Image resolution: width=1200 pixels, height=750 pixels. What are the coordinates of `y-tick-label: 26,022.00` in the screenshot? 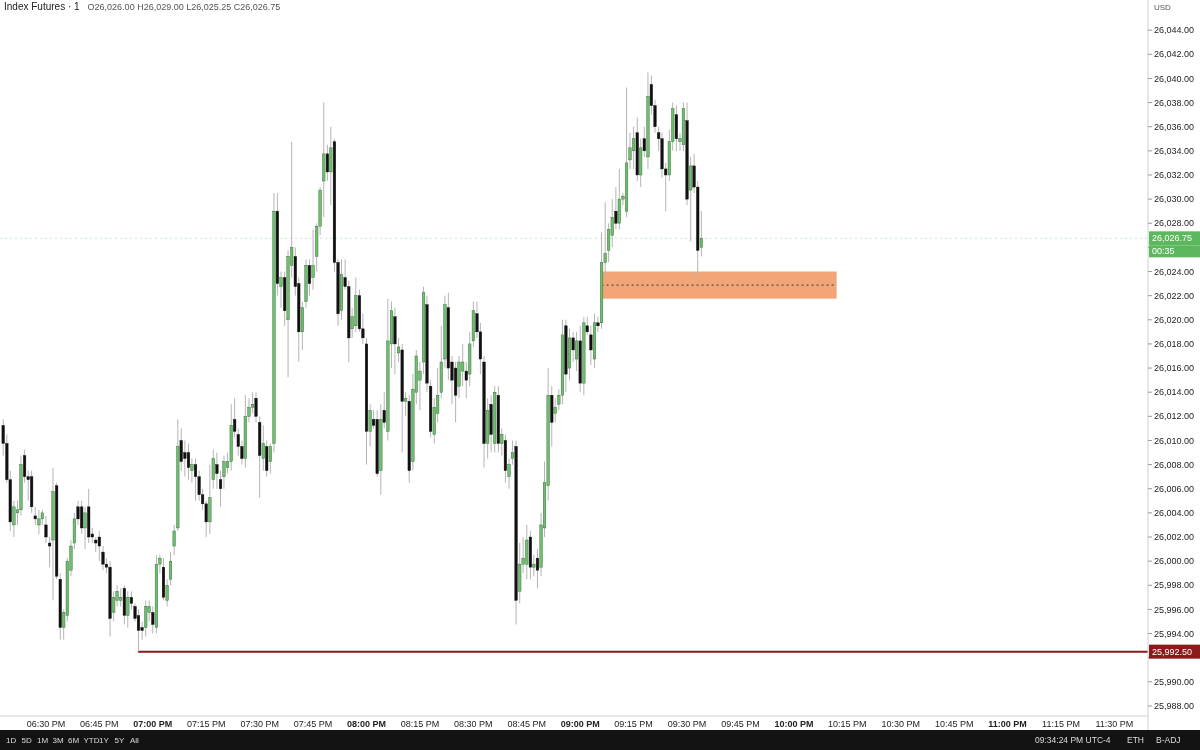 It's located at (1174, 295).